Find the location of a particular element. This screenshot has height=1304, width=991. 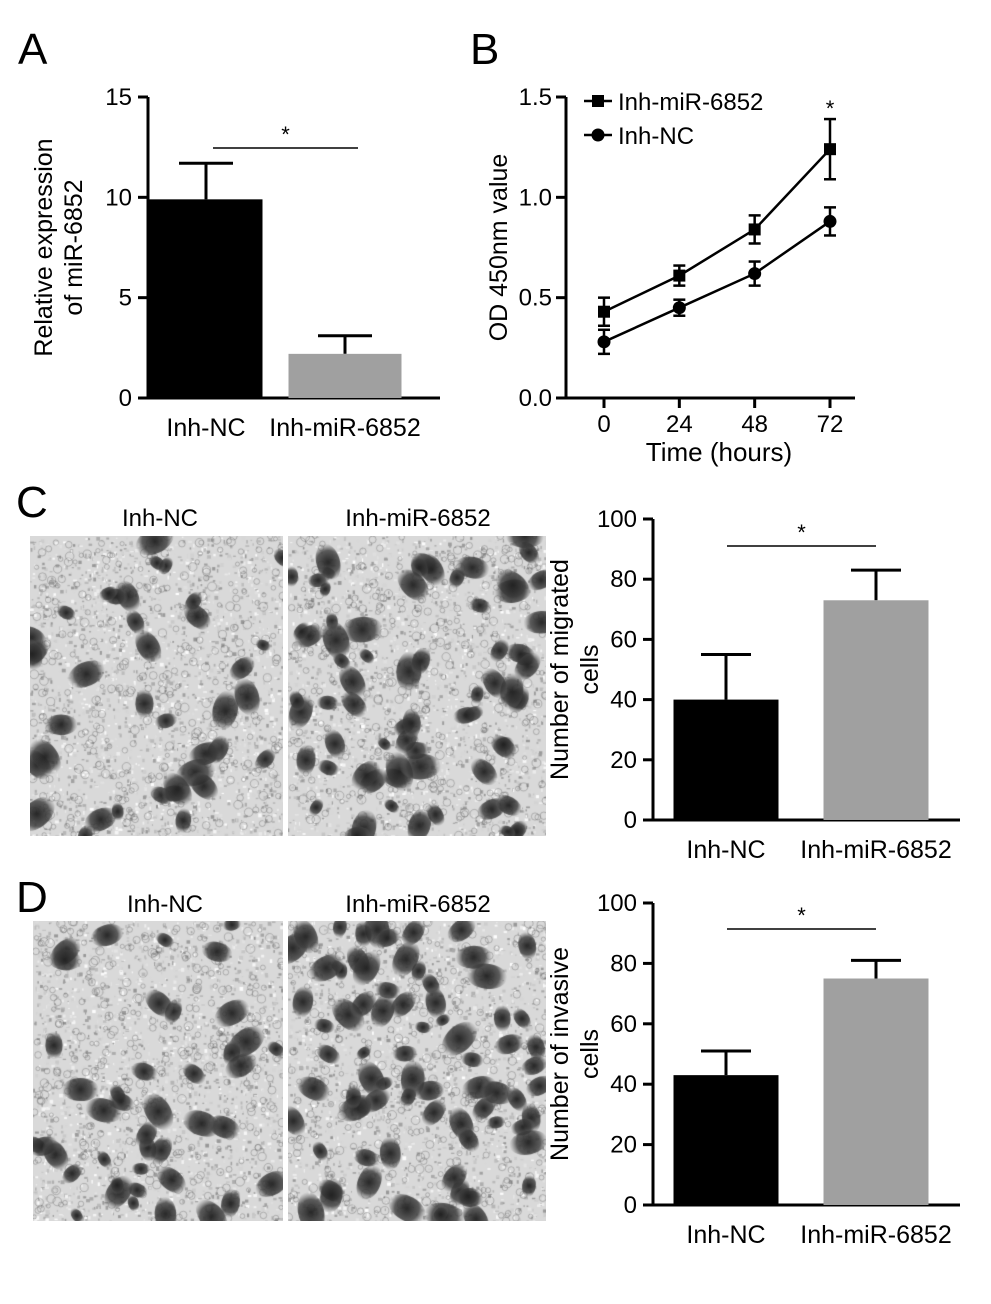

legend-label: Inh-NC is located at coordinates (656, 136).